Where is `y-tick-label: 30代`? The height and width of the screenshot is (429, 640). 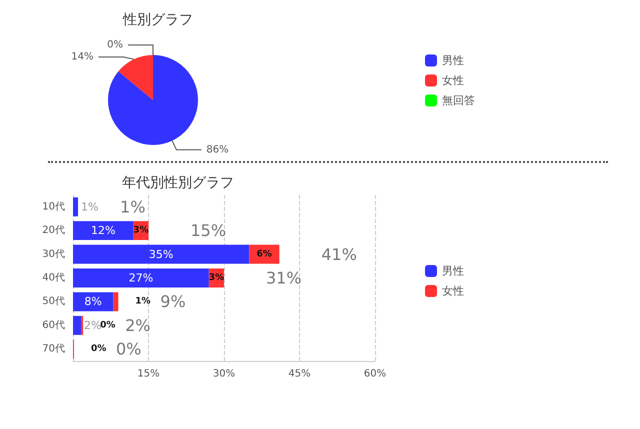 y-tick-label: 30代 is located at coordinates (53, 254).